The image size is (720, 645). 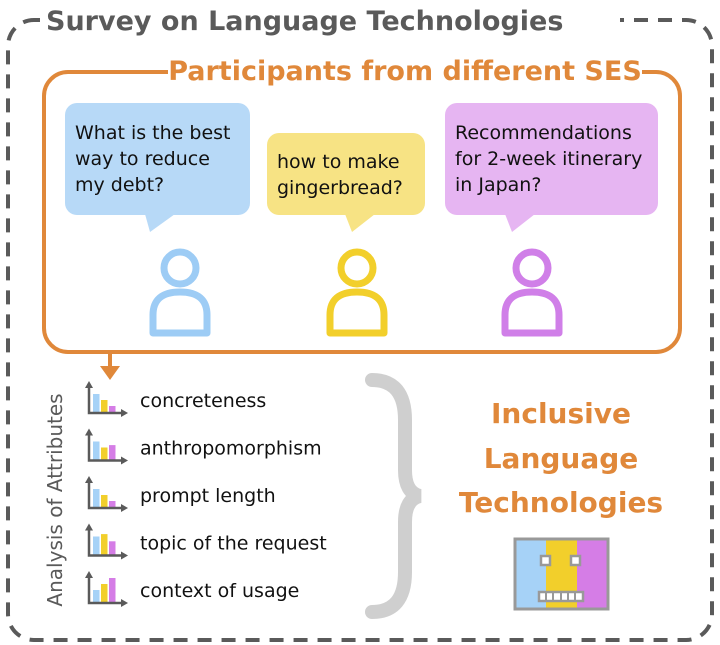 I want to click on bubble-line: in Japan?, so click(x=498, y=185).